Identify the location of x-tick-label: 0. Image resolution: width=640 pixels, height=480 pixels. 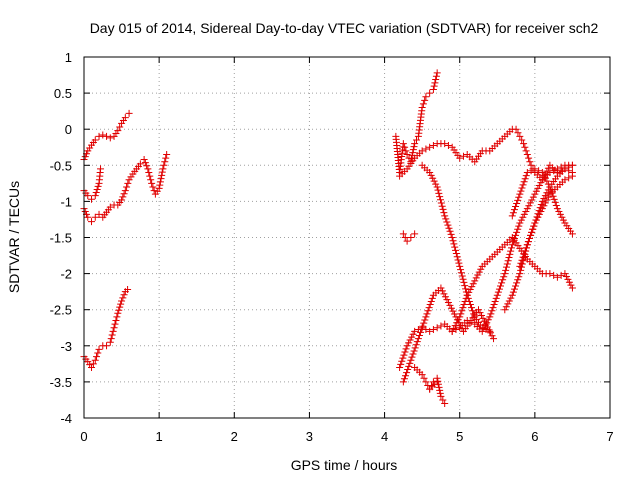
(83, 436).